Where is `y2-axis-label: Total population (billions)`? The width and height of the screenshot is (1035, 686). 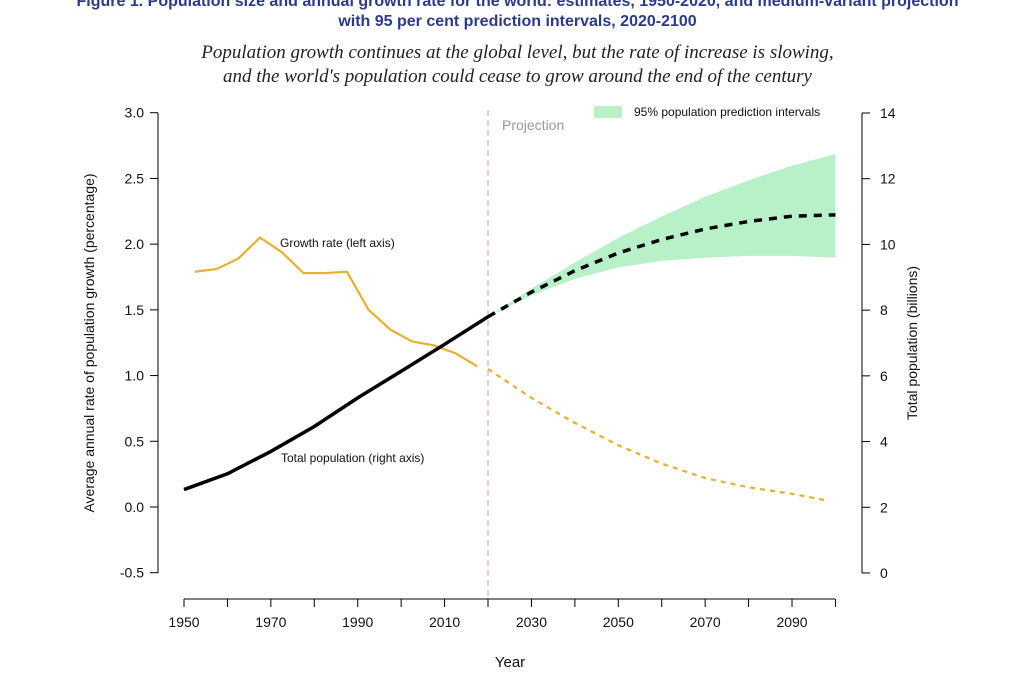
y2-axis-label: Total population (billions) is located at coordinates (912, 343).